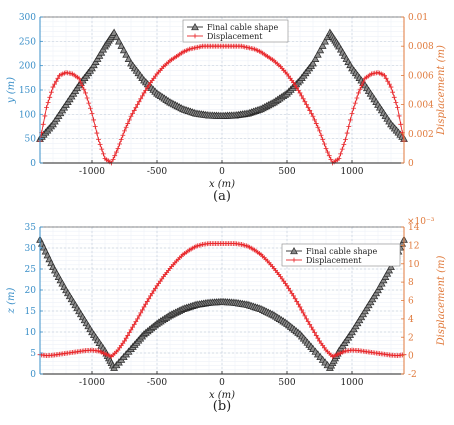  What do you see at coordinates (31, 270) in the screenshot?
I see `y-left-tick-label: 25` at bounding box center [31, 270].